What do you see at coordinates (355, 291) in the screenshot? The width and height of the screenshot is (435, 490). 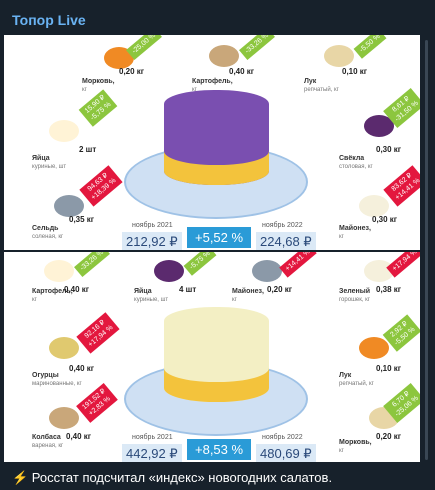 I see `name: Зеленый` at bounding box center [355, 291].